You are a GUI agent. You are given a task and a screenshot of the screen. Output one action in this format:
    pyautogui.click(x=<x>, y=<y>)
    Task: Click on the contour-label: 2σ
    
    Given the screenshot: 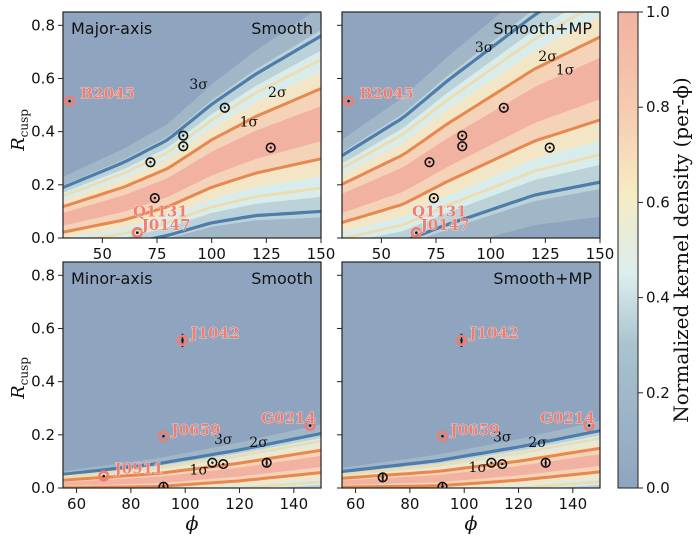 What is the action you would take?
    pyautogui.click(x=537, y=443)
    